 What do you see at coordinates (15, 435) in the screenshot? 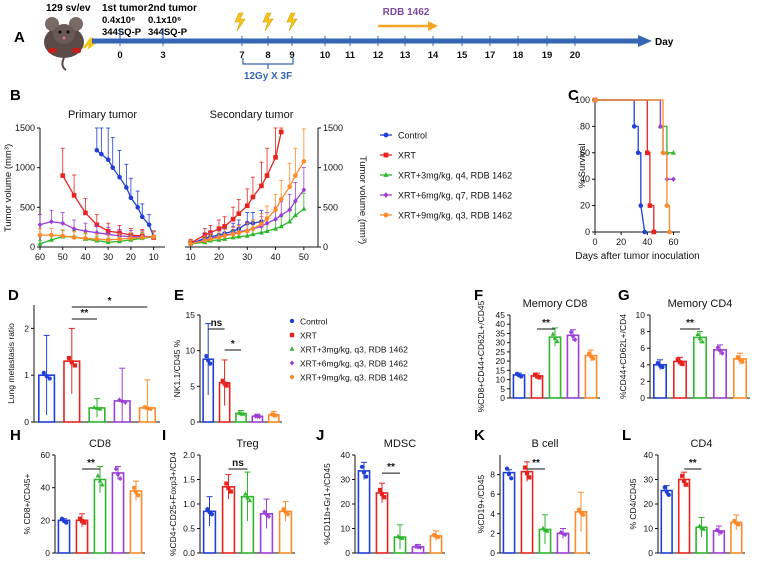
I see `panel-letter-h: H` at bounding box center [15, 435].